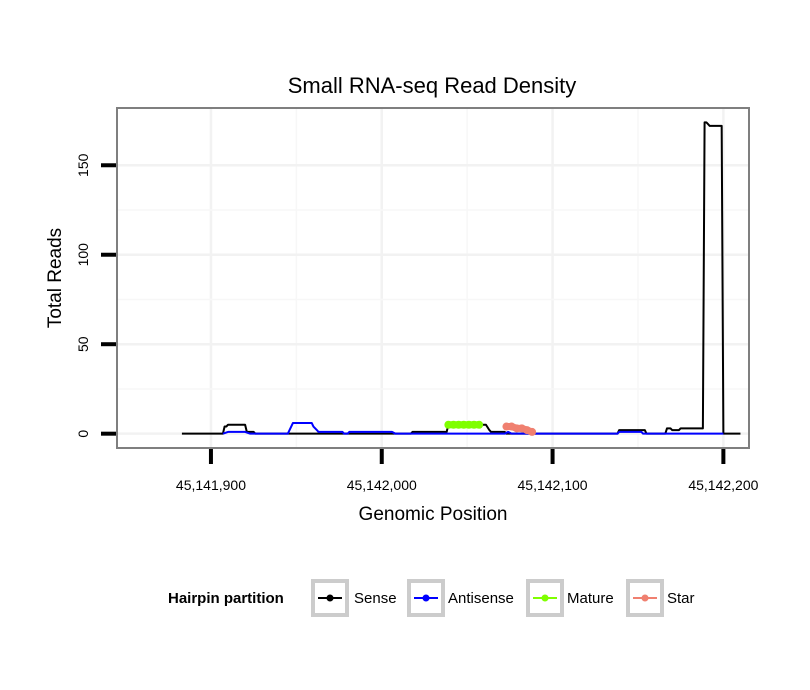 Image resolution: width=810 pixels, height=690 pixels. I want to click on x-tick-label-1: 45,142,000, so click(382, 485).